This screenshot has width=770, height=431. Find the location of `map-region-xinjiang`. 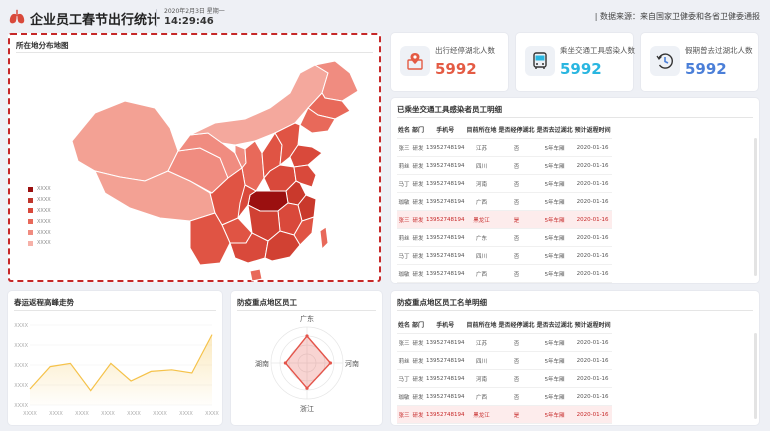

map-region-xinjiang is located at coordinates (125, 141).